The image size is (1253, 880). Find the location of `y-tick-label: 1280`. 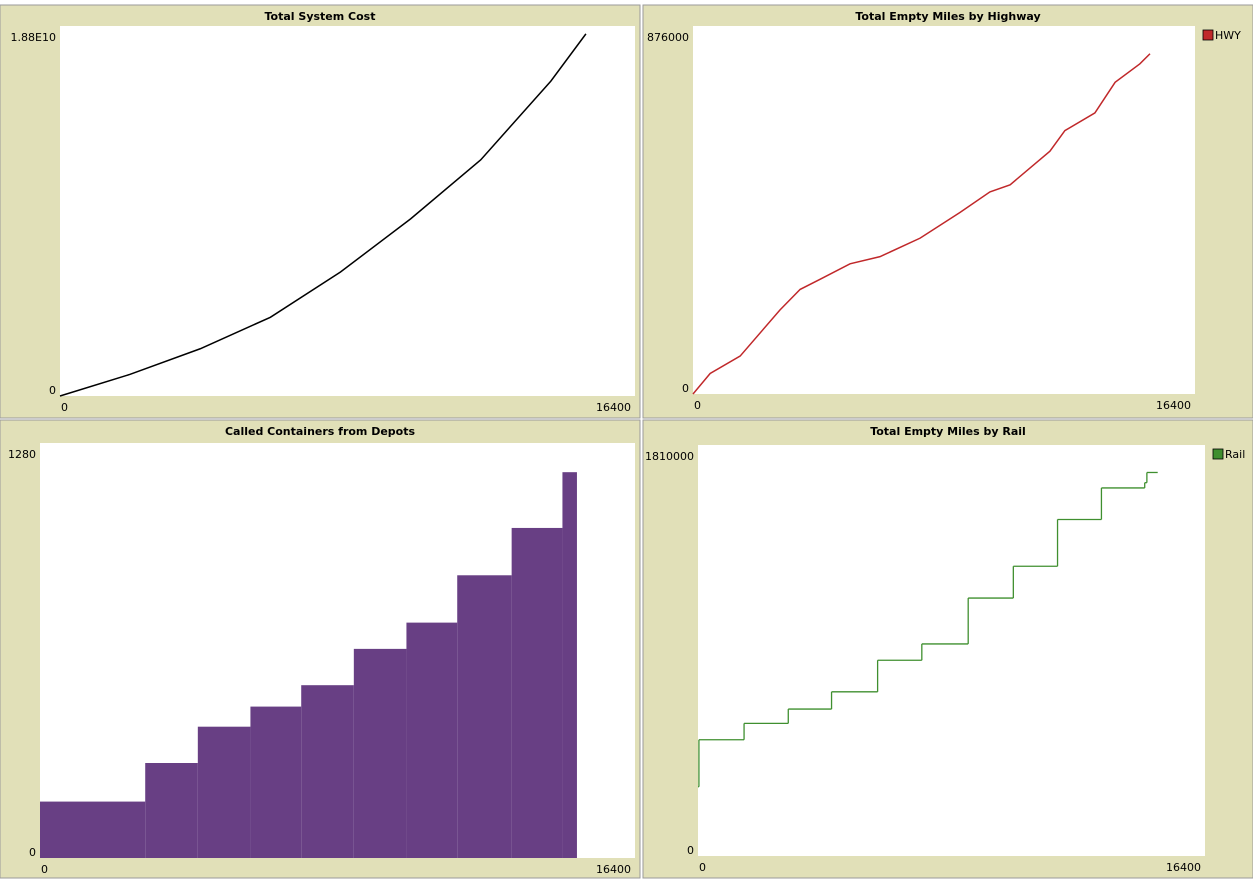

y-tick-label: 1280 is located at coordinates (22, 454).